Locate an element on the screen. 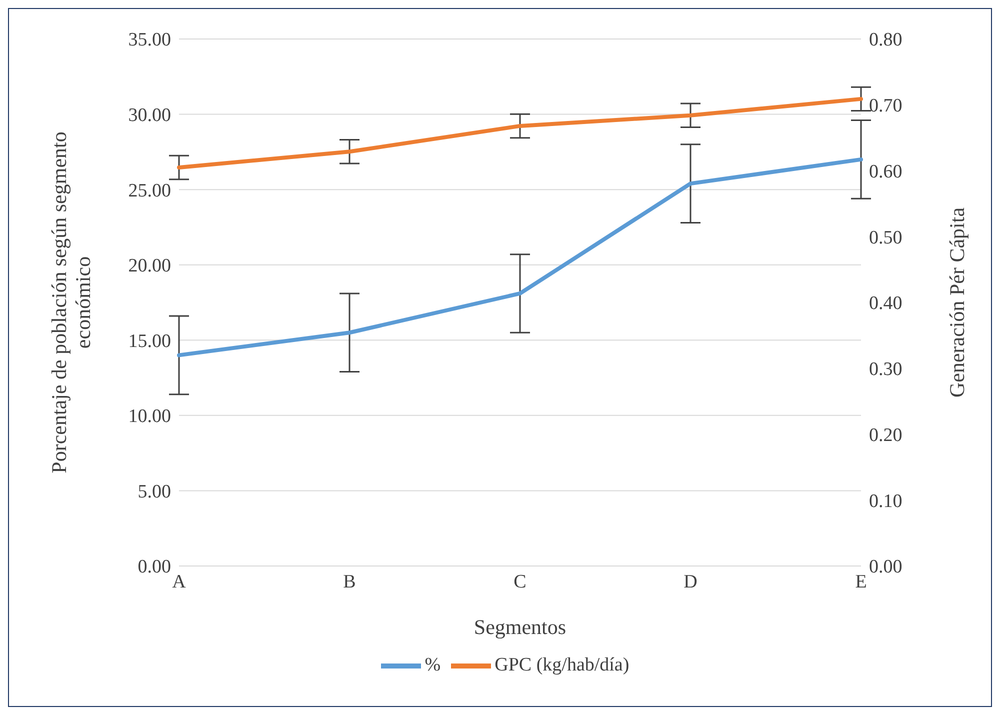  y-tick-label: 35.00 is located at coordinates (149, 40).